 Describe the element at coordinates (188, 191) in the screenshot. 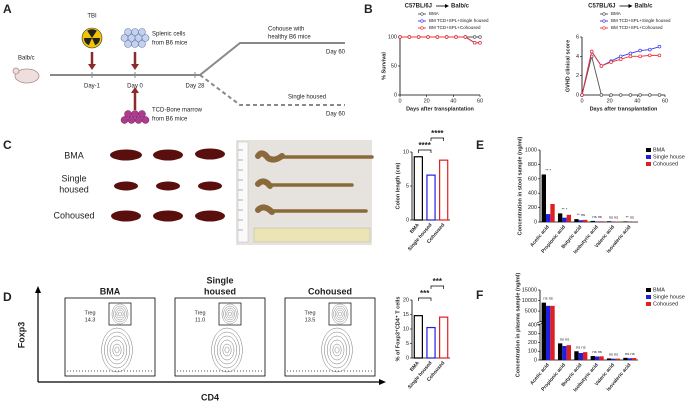

I see `panel-c-photos: C BMA Single housed Cohoused` at that location.